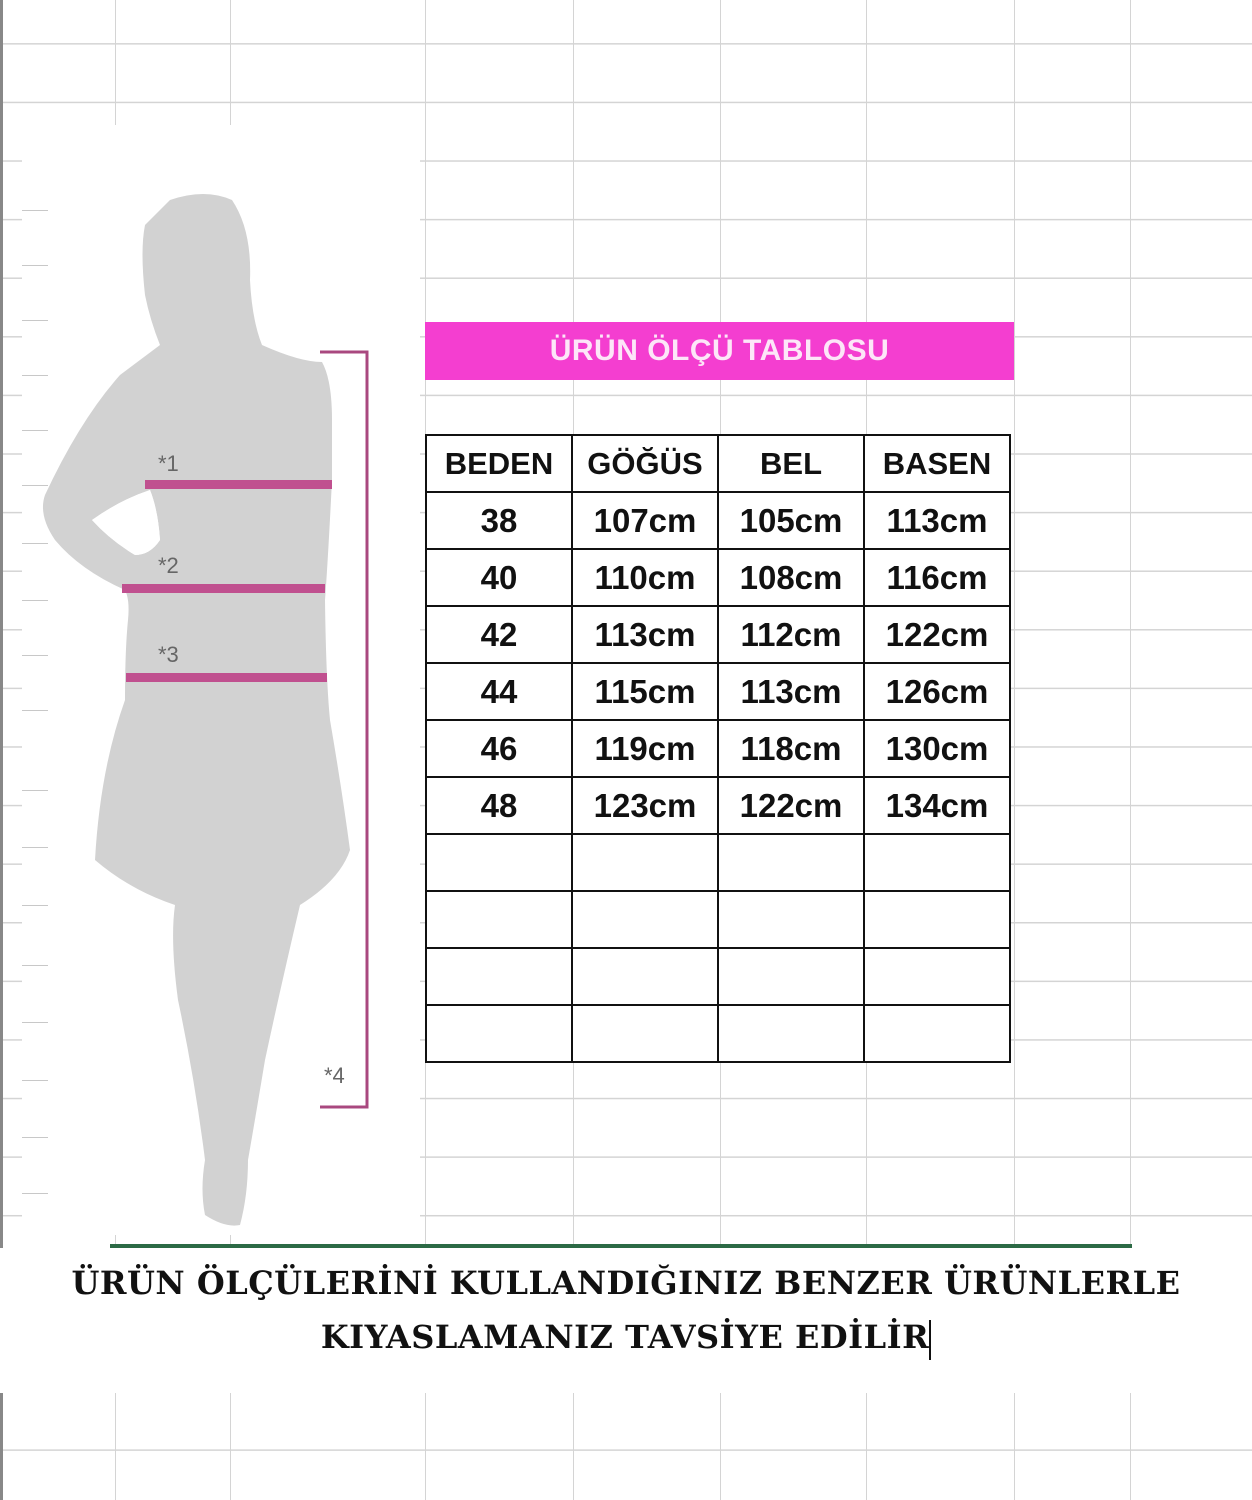 This screenshot has height=1500, width=1252. I want to click on waist-marker, so click(223, 588).